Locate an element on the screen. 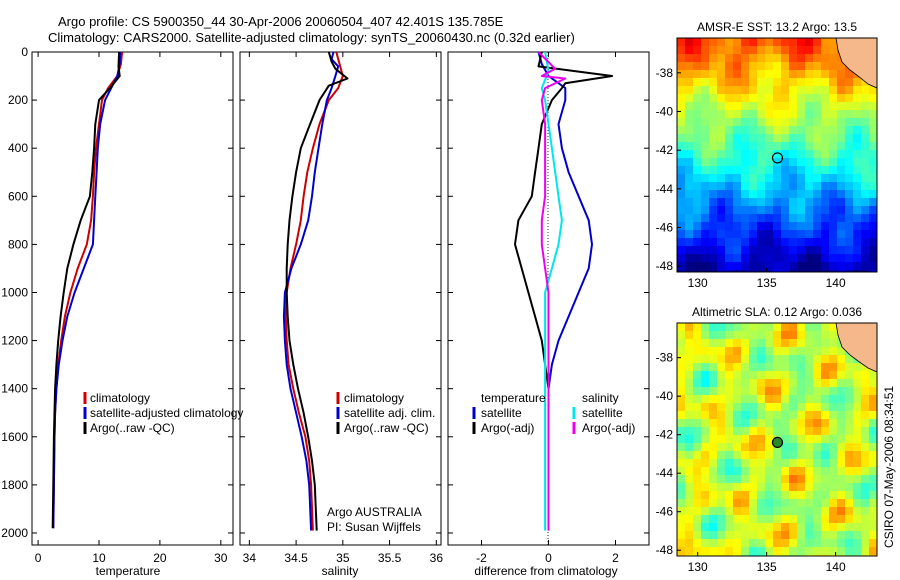 The height and width of the screenshot is (580, 900). sla-lat-ticks: -38-40-42-44-46-48 is located at coordinates (668, 454).